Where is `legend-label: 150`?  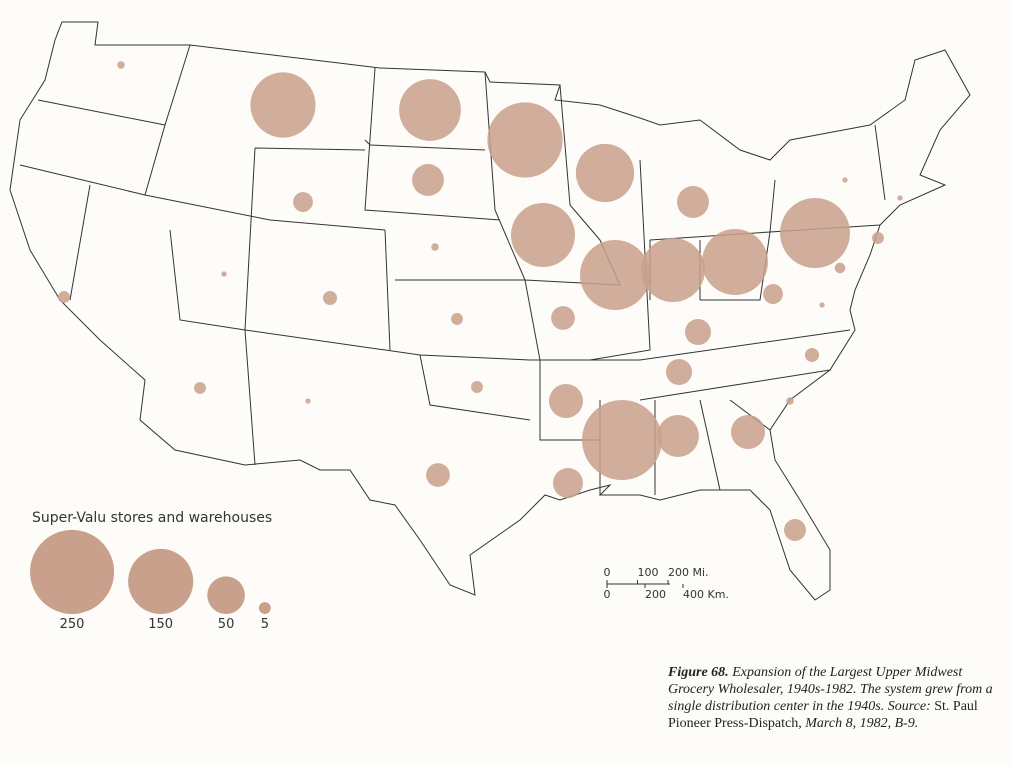
legend-label: 150 is located at coordinates (160, 624).